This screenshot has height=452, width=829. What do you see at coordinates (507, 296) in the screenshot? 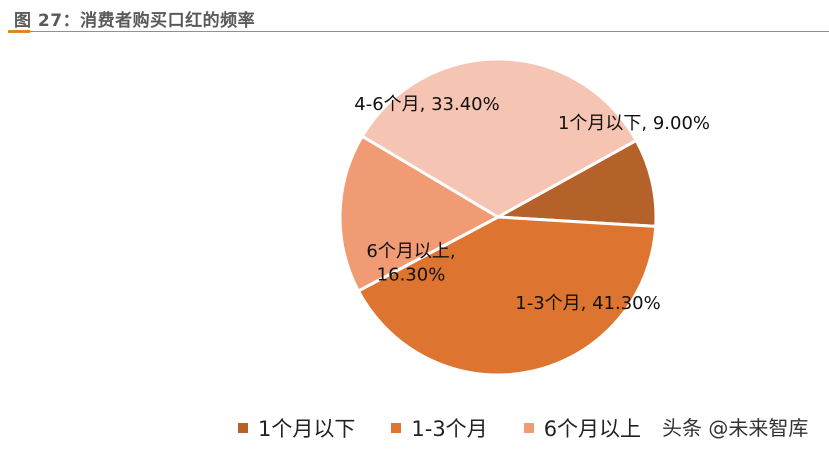
I see `pie-slice-1-3-months` at bounding box center [507, 296].